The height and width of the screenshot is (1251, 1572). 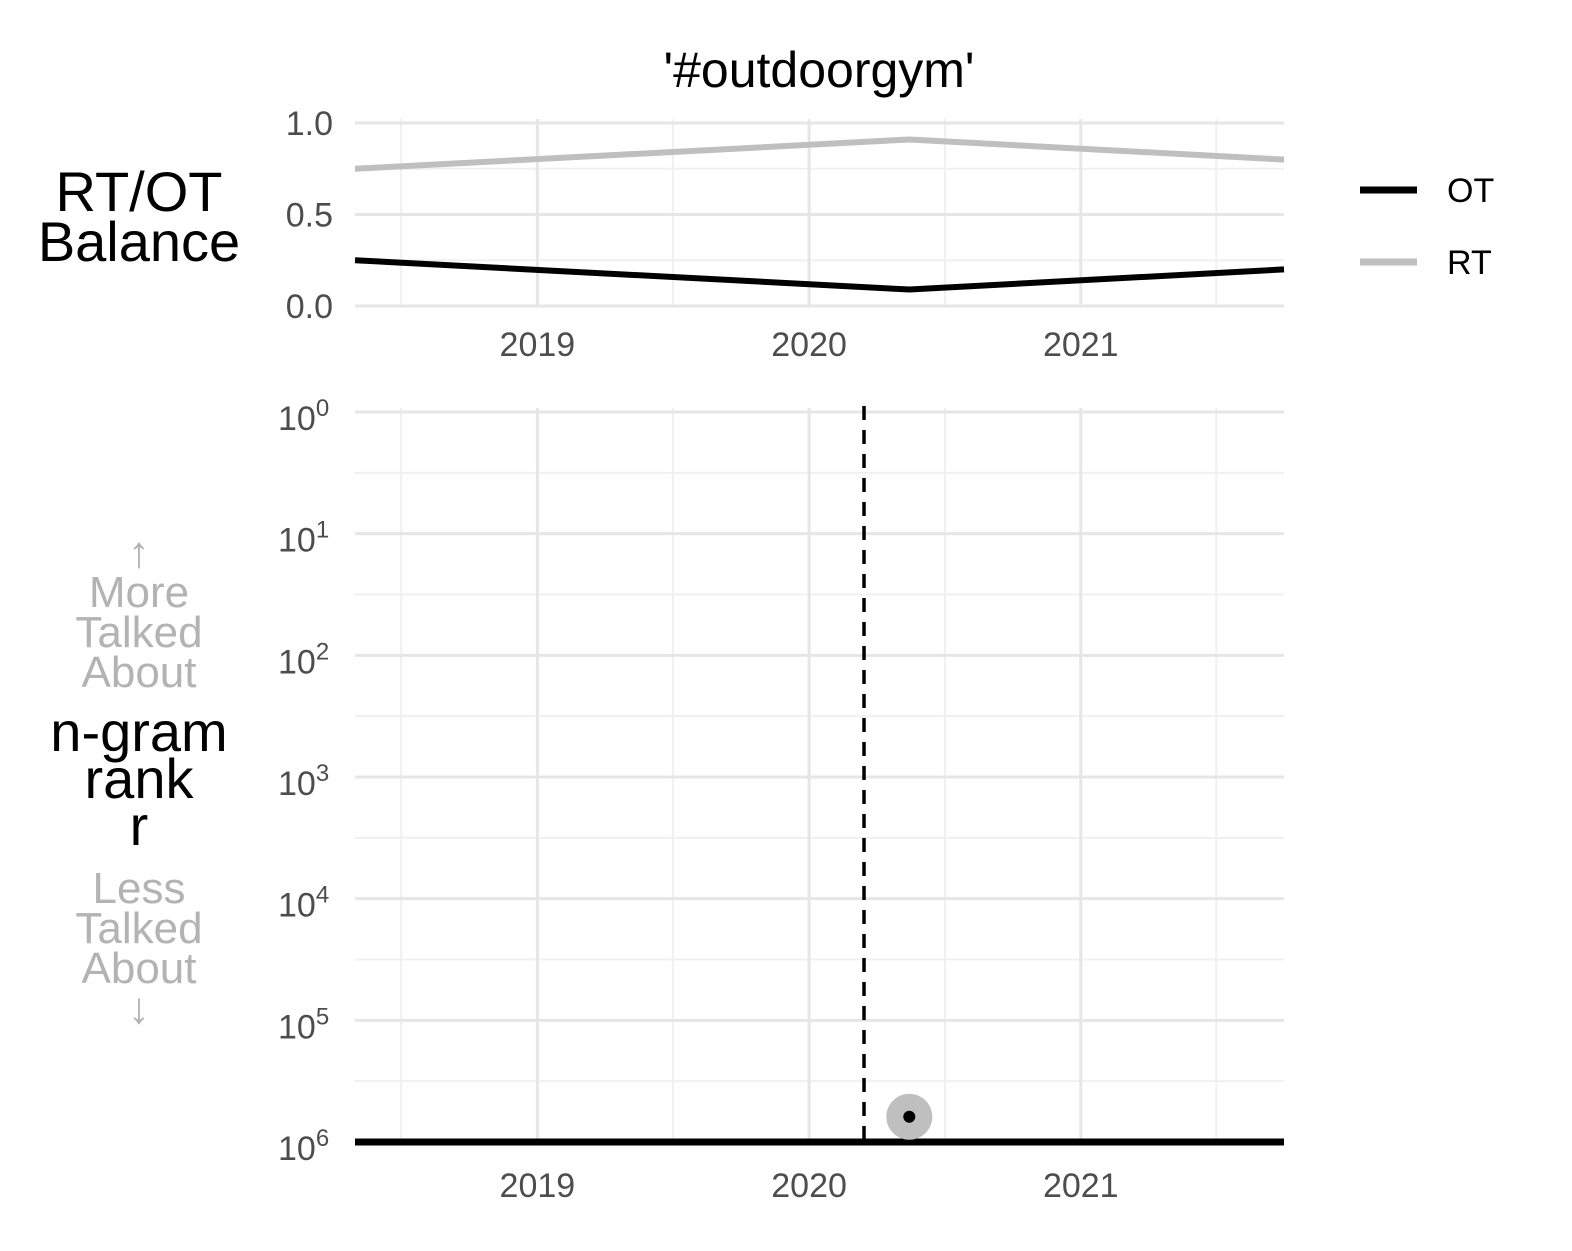 What do you see at coordinates (303, 659) in the screenshot?
I see `y-tick-label: 10²` at bounding box center [303, 659].